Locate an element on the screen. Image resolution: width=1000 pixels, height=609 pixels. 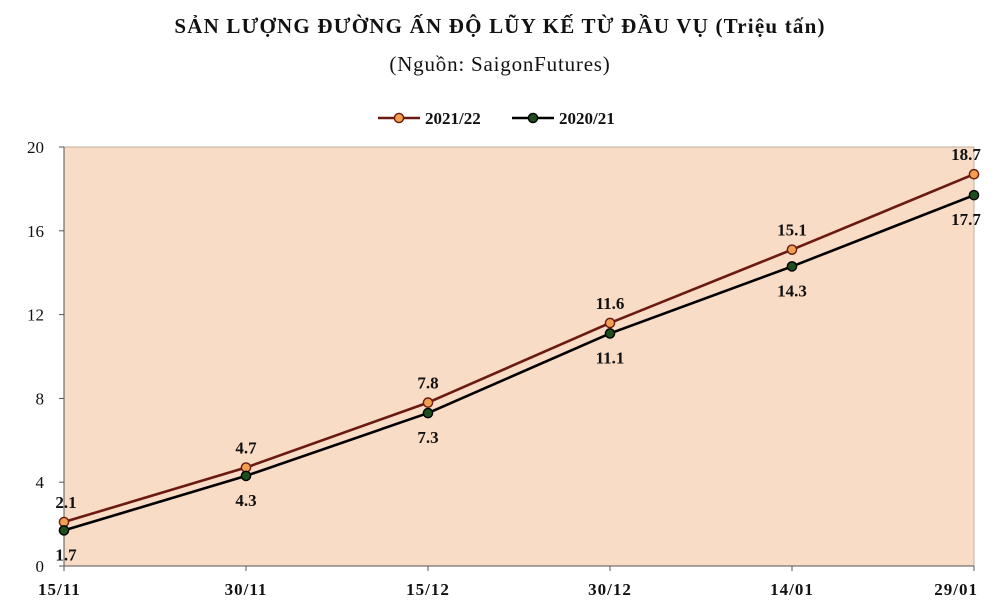
y-tick-label: 8 is located at coordinates (40, 398).